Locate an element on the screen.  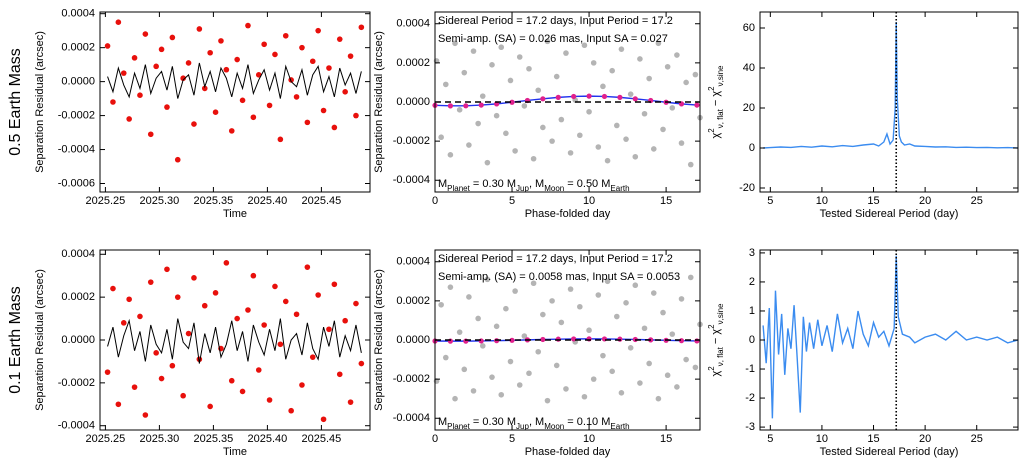
x-axis-title: Time is located at coordinates (235, 452).